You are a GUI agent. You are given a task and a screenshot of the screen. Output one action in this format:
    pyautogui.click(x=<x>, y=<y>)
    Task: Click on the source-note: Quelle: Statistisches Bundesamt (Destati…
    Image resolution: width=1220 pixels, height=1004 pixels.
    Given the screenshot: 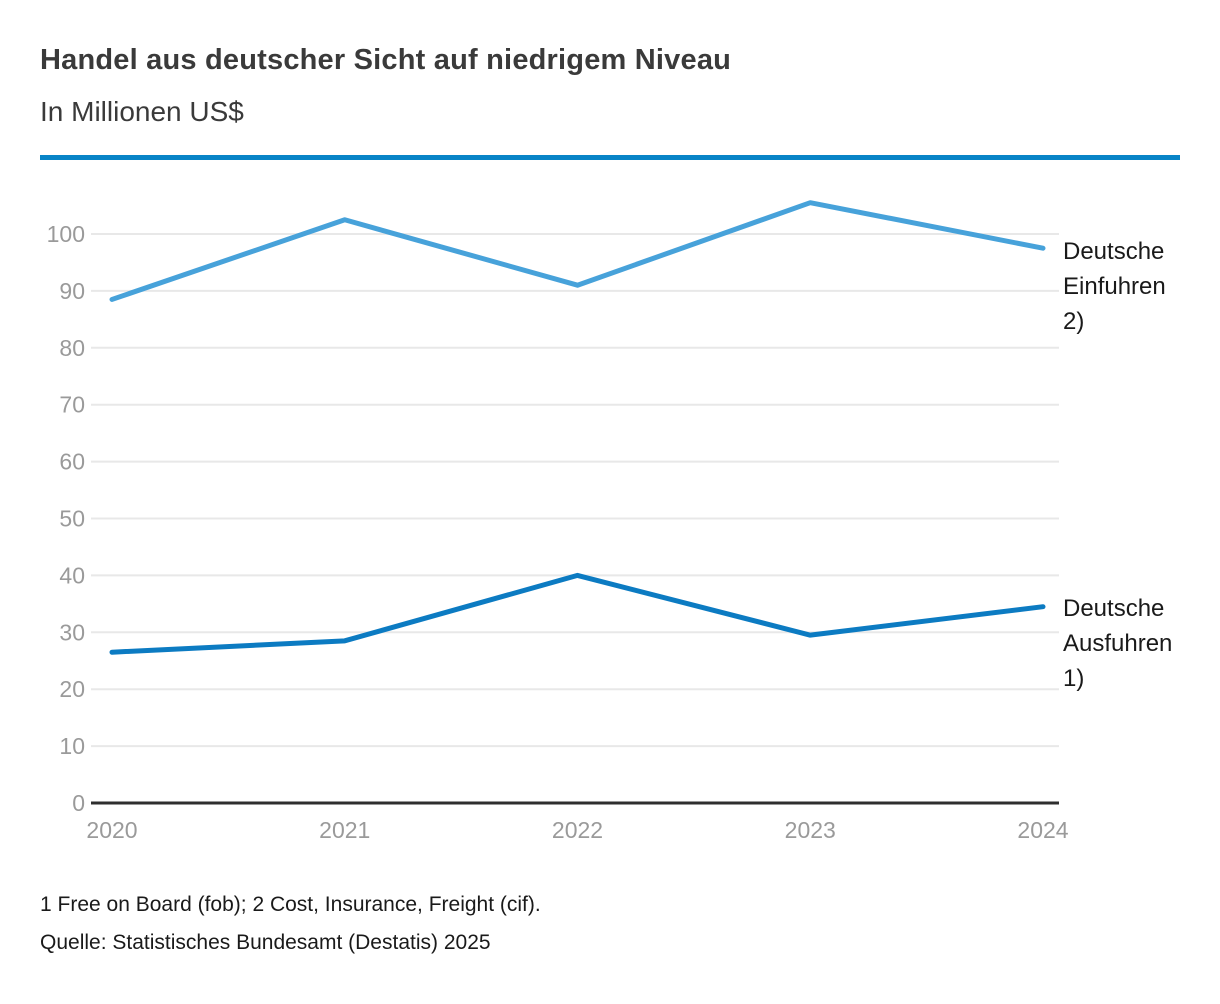 What is the action you would take?
    pyautogui.click(x=265, y=942)
    